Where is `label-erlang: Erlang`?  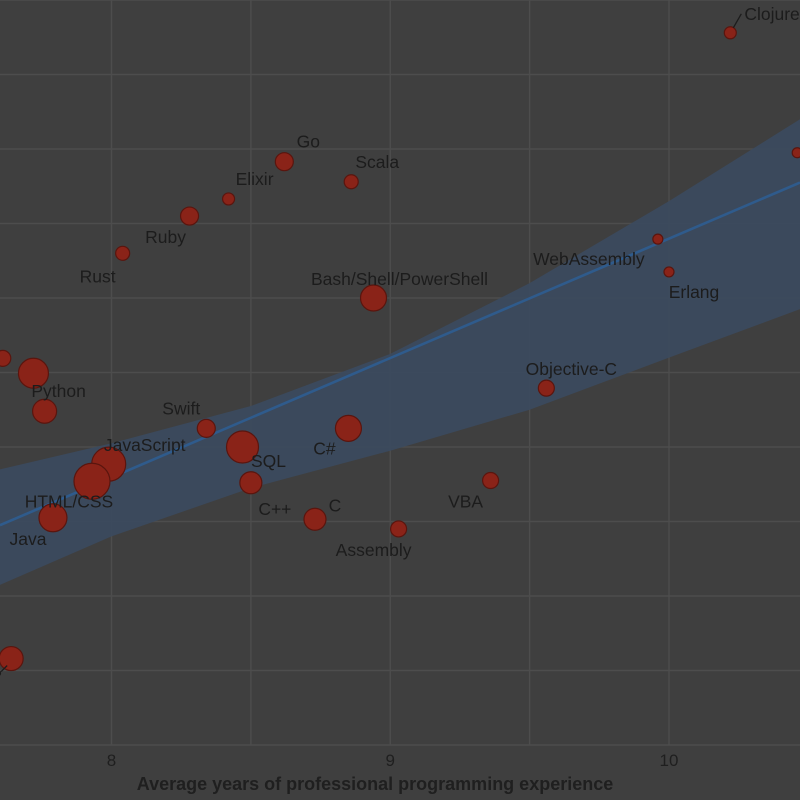 label-erlang: Erlang is located at coordinates (694, 292).